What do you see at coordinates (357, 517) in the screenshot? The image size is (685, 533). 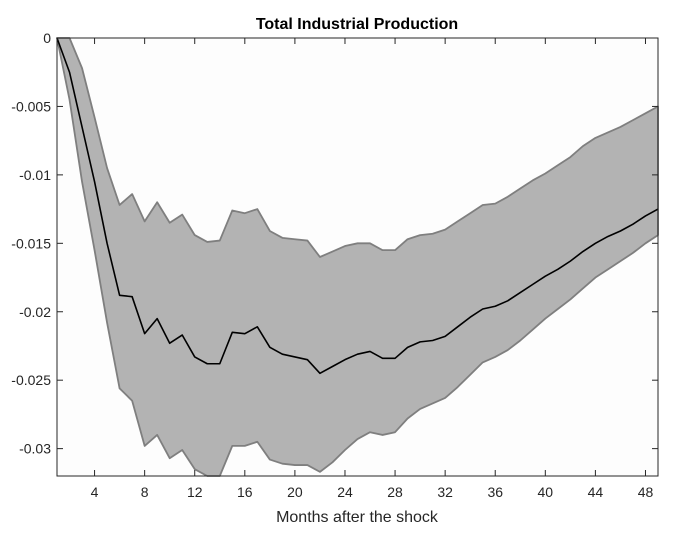 I see `x-axis-label: Months after the shock` at bounding box center [357, 517].